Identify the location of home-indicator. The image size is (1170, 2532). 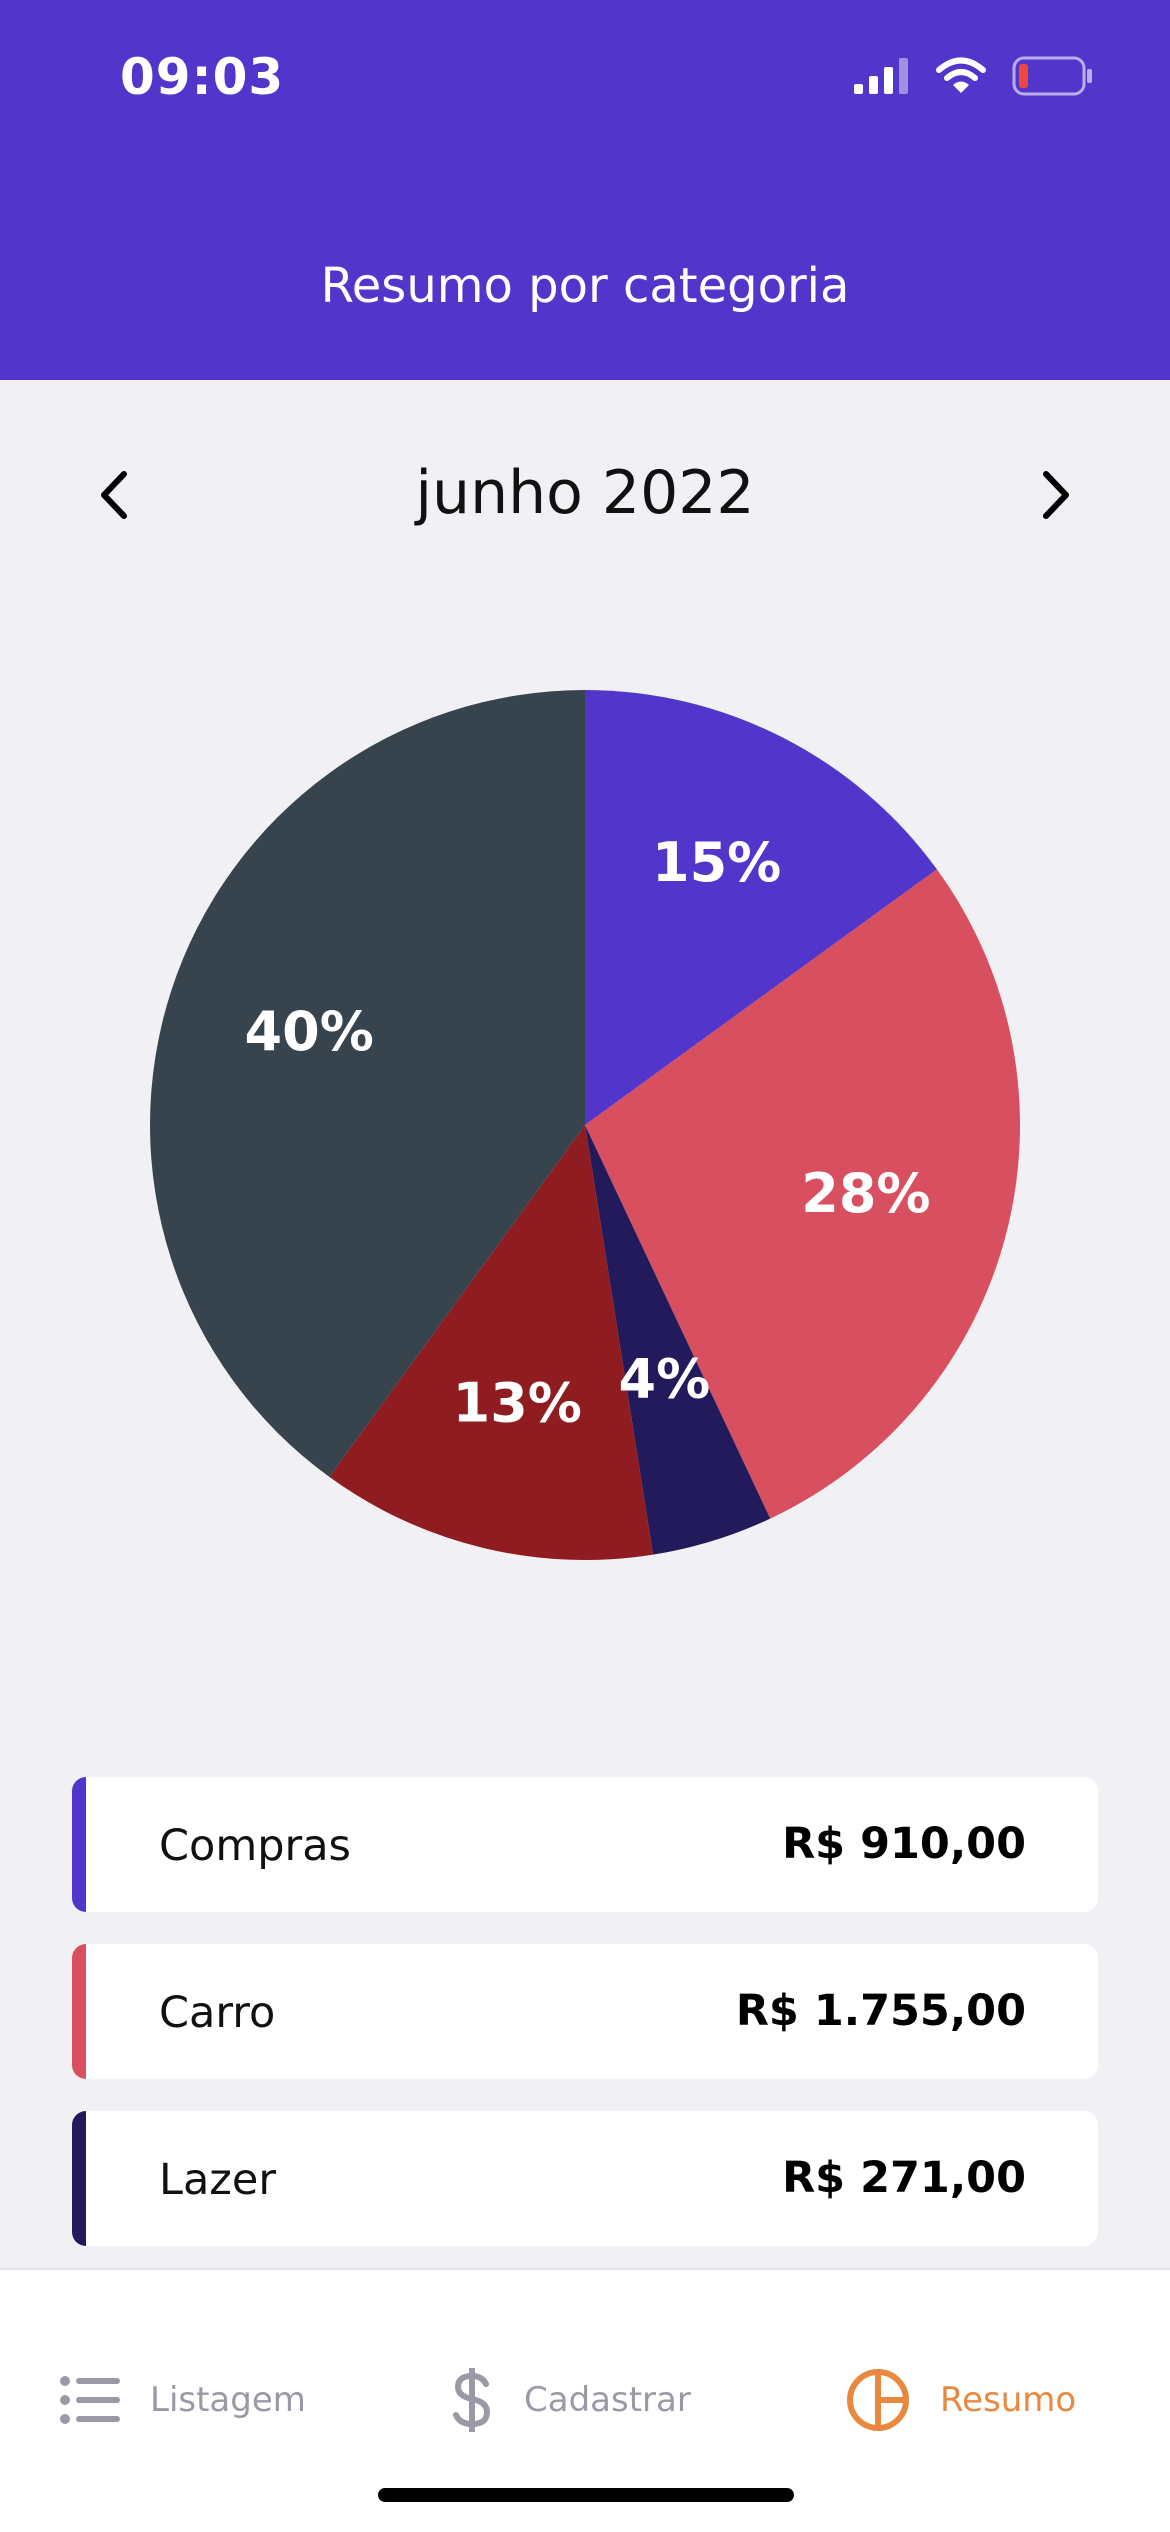
(586, 2495).